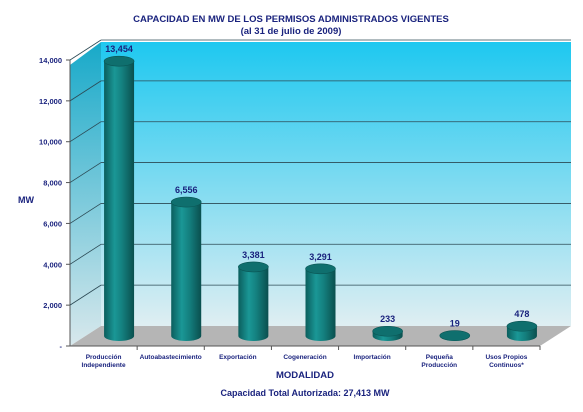 The width and height of the screenshot is (583, 412). I want to click on value-label: 3,291, so click(320, 257).